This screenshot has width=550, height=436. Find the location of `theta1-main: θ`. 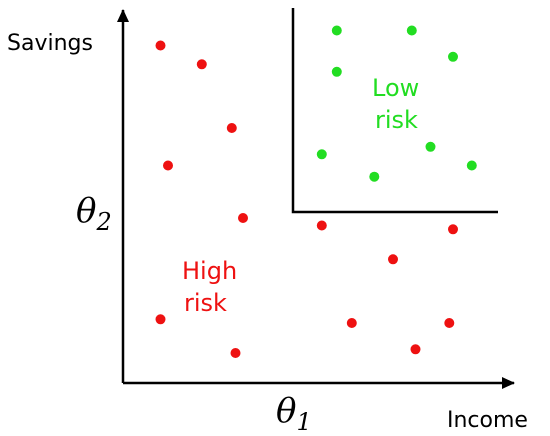

theta1-main: θ is located at coordinates (286, 411).